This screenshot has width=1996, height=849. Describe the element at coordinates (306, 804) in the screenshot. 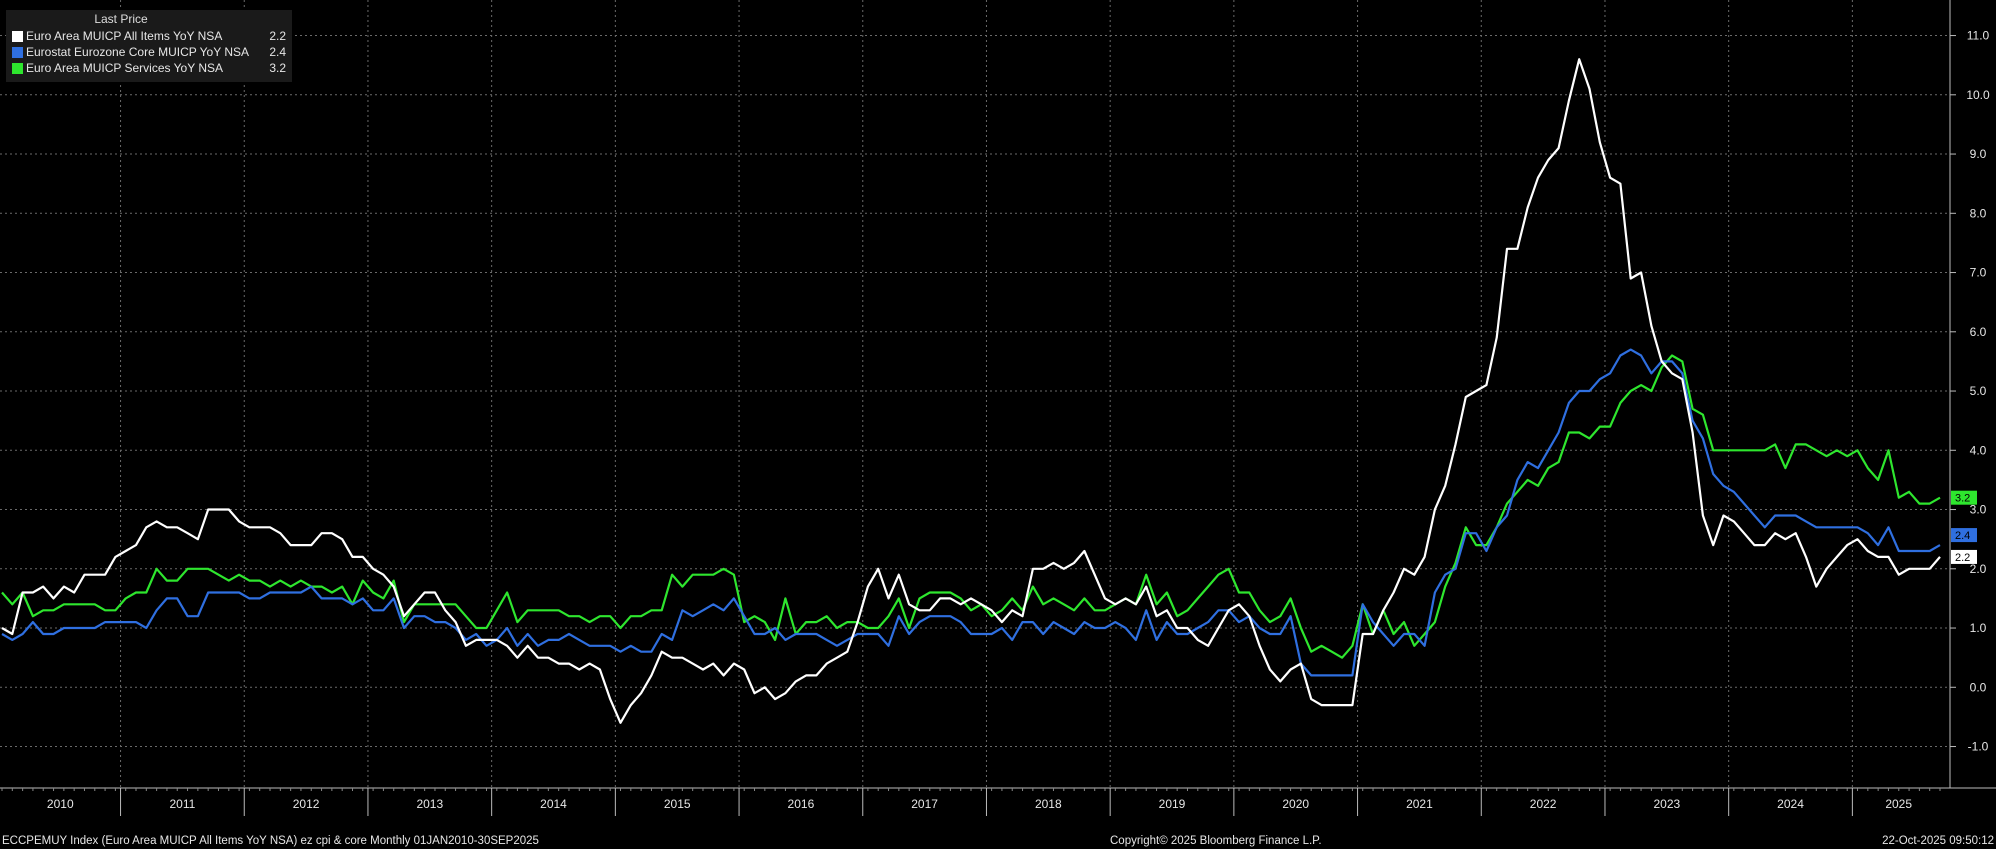

I see `x-tick-label: 2012` at that location.